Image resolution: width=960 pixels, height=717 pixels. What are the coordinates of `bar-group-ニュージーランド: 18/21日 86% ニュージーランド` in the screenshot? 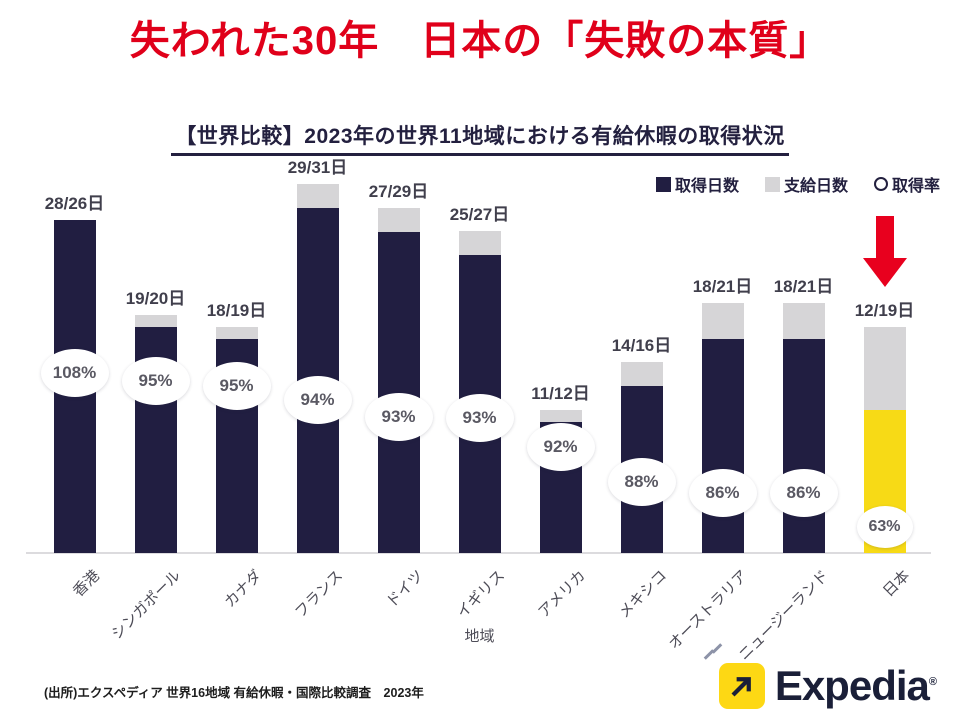 It's located at (789, 411).